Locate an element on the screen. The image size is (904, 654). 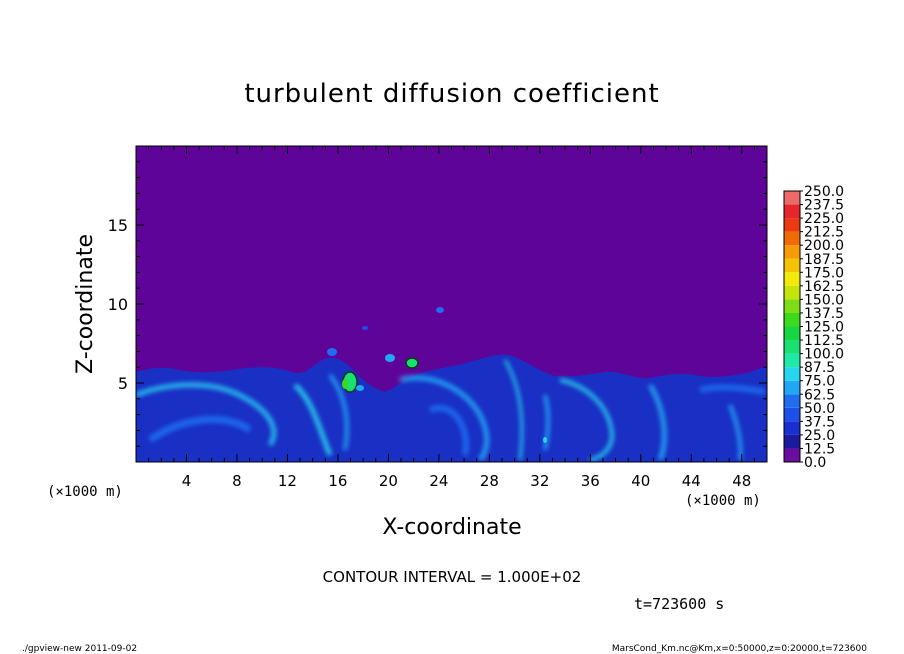
y-tick-label: 5 is located at coordinates (123, 383).